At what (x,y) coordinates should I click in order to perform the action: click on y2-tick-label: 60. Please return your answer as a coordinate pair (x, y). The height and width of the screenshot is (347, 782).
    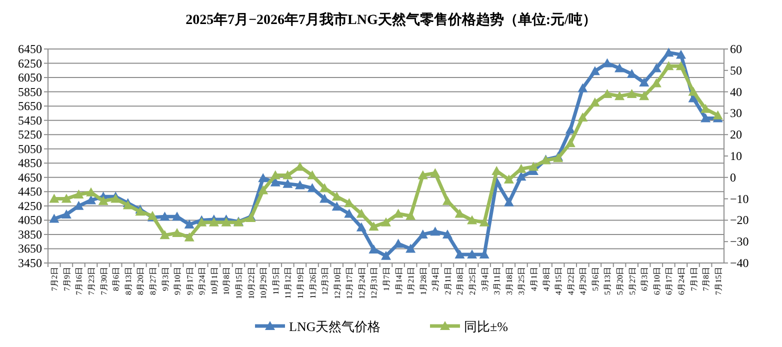
    Looking at the image, I should click on (736, 49).